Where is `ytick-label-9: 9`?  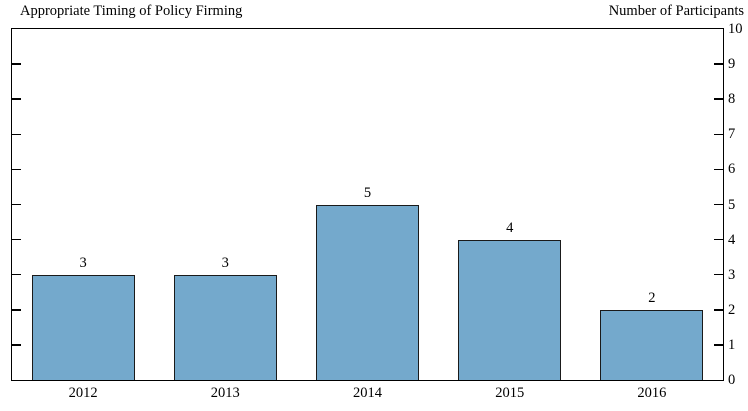 ytick-label-9: 9 is located at coordinates (732, 64).